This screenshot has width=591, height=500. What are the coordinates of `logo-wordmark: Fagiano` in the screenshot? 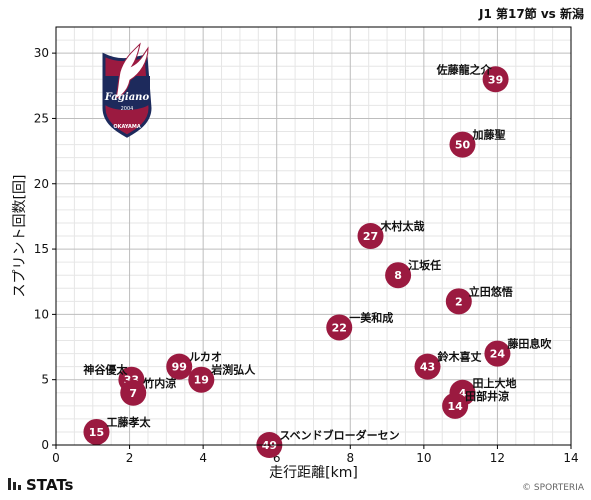 It's located at (127, 97).